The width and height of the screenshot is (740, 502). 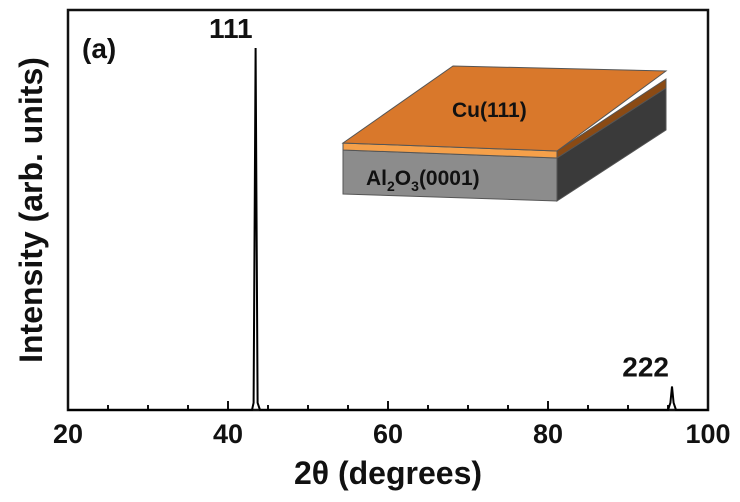 What do you see at coordinates (415, 186) in the screenshot?
I see `substrate-label-sub3: 3` at bounding box center [415, 186].